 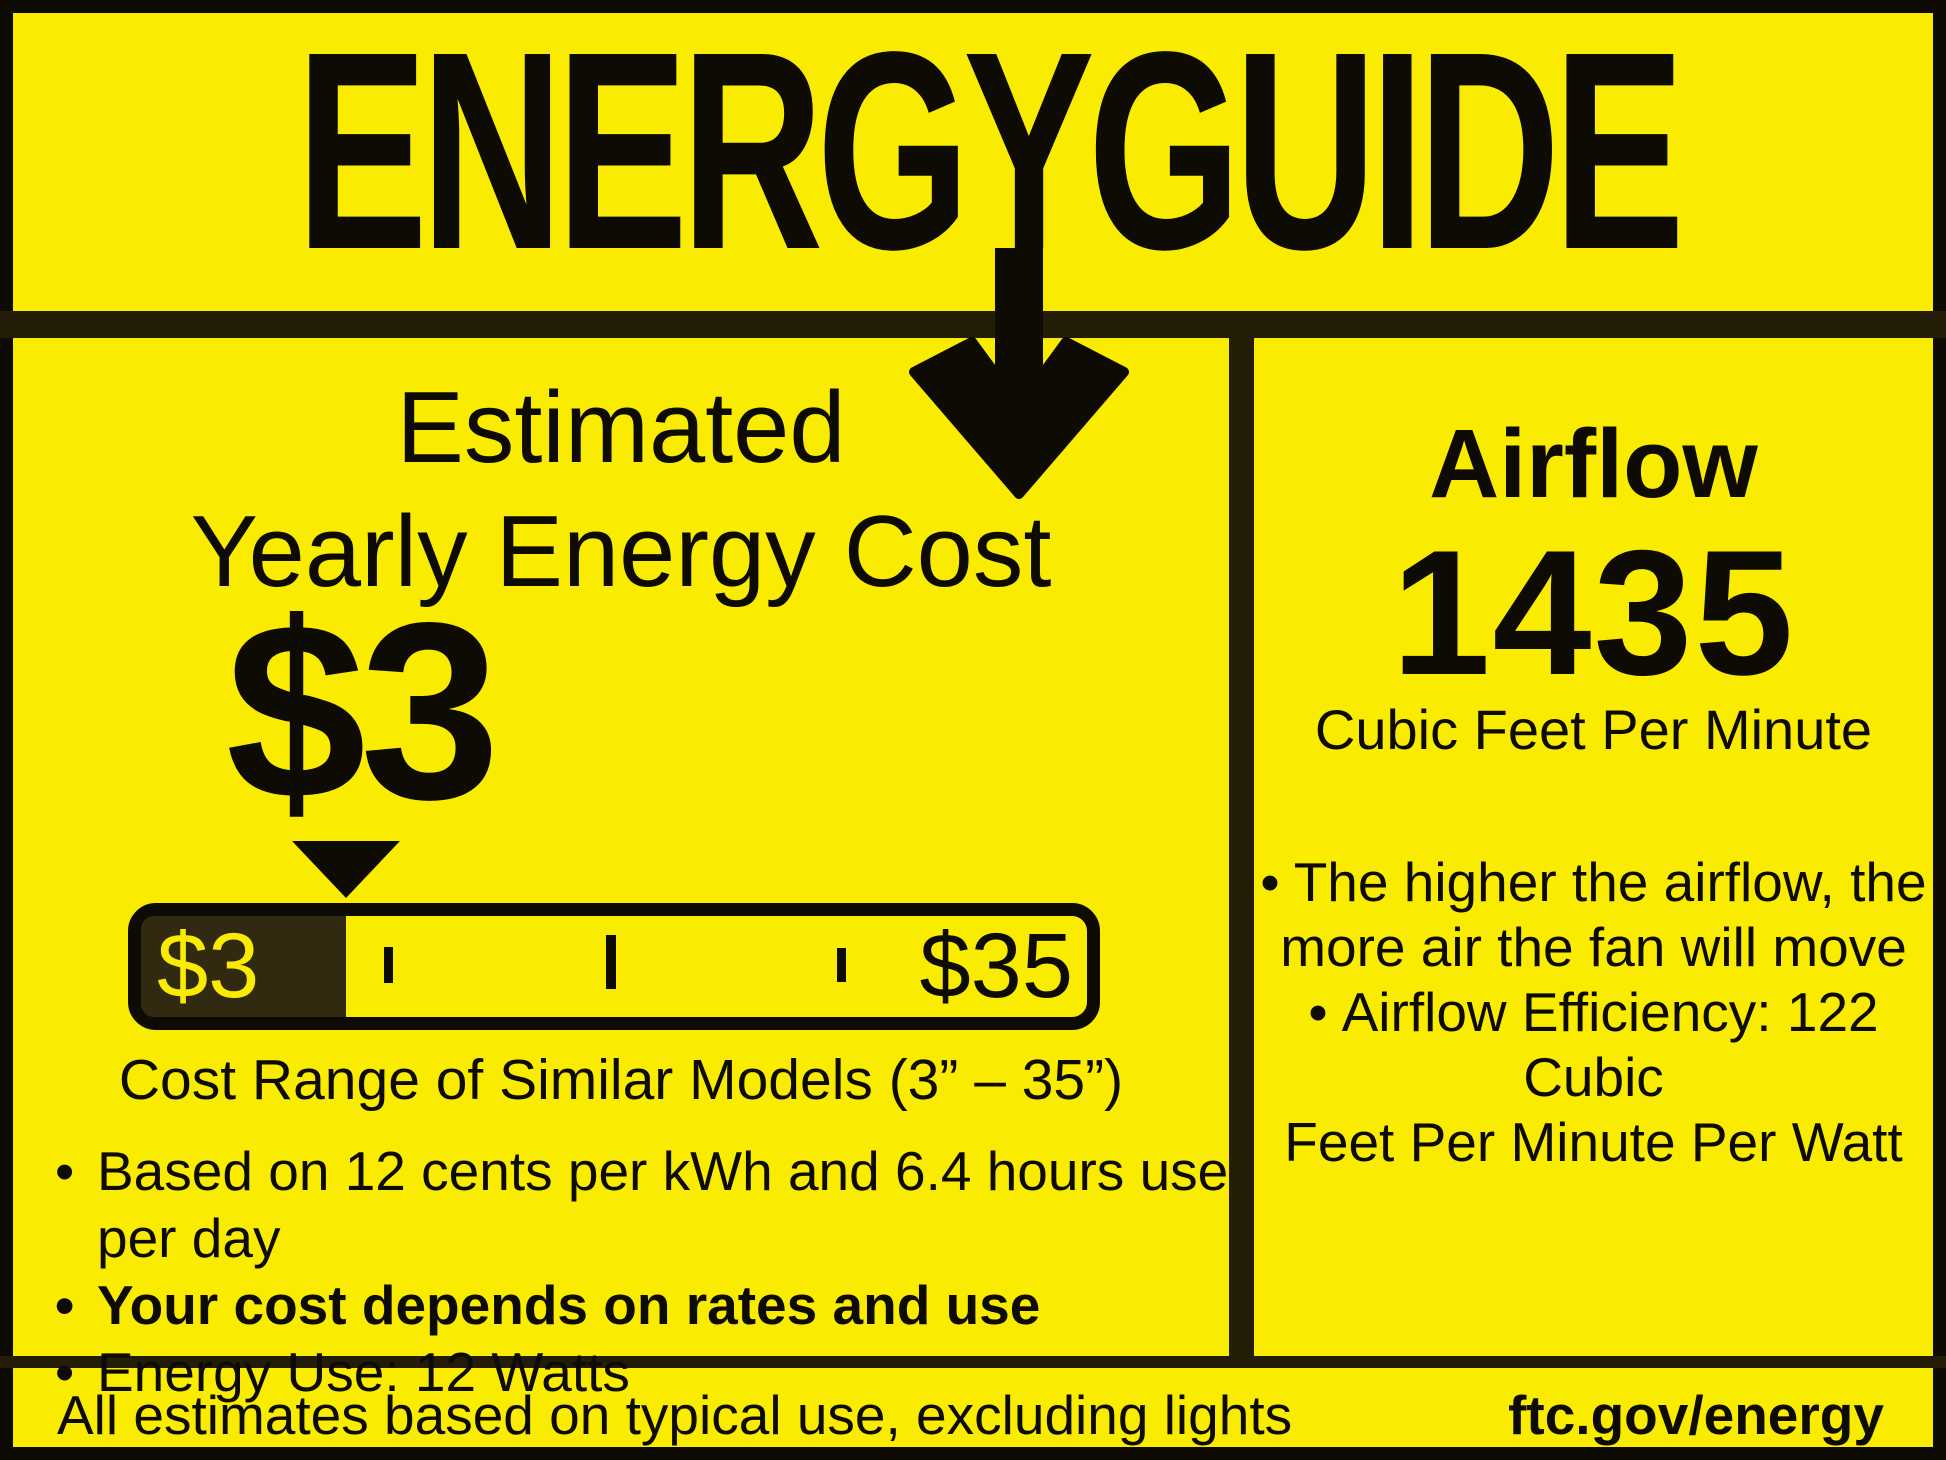 I want to click on scale-caption: Cost Range of Similar Models (3” – 35”), so click(x=621, y=1080).